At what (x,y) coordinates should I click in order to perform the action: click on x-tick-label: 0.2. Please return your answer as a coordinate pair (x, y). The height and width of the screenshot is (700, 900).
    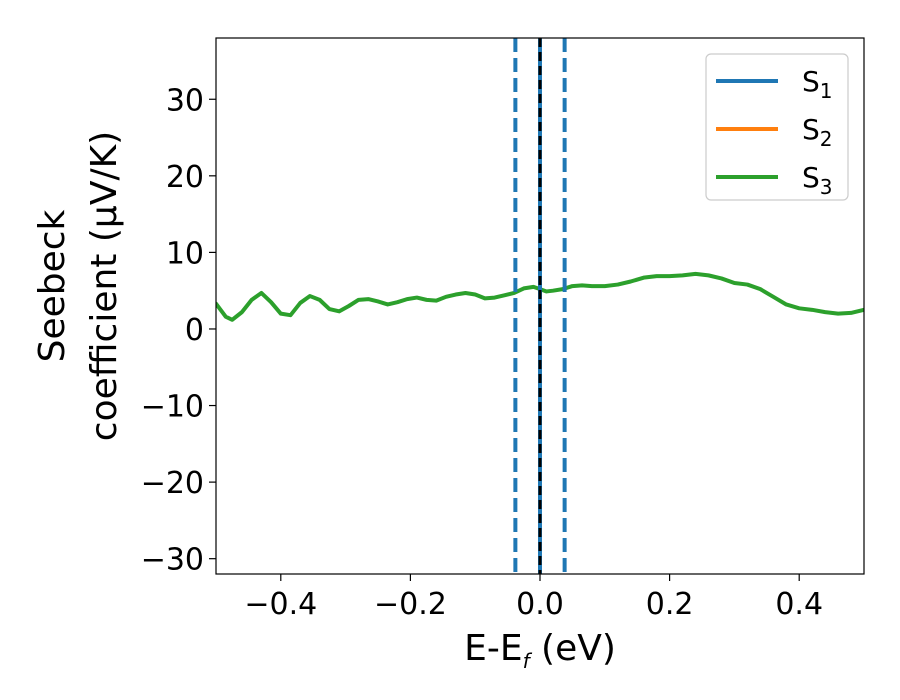
    Looking at the image, I should click on (670, 604).